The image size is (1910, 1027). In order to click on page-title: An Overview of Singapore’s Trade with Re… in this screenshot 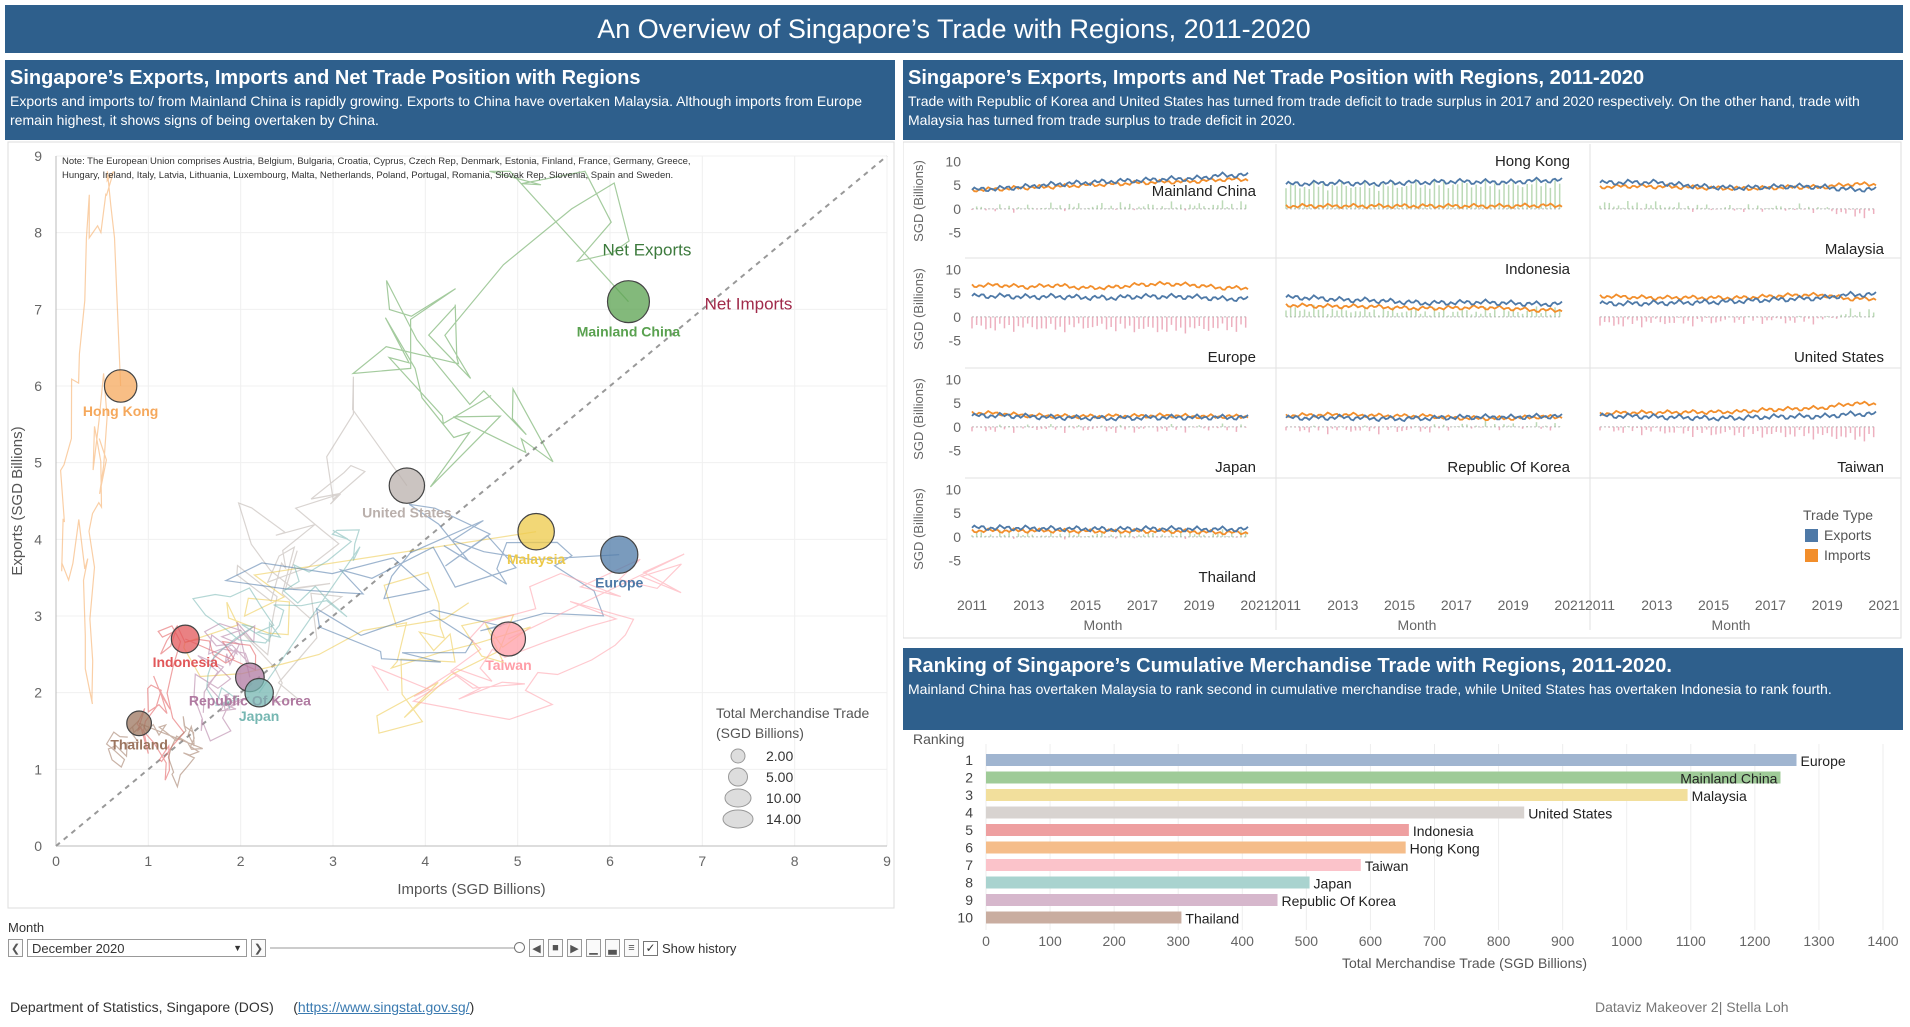, I will do `click(954, 29)`.